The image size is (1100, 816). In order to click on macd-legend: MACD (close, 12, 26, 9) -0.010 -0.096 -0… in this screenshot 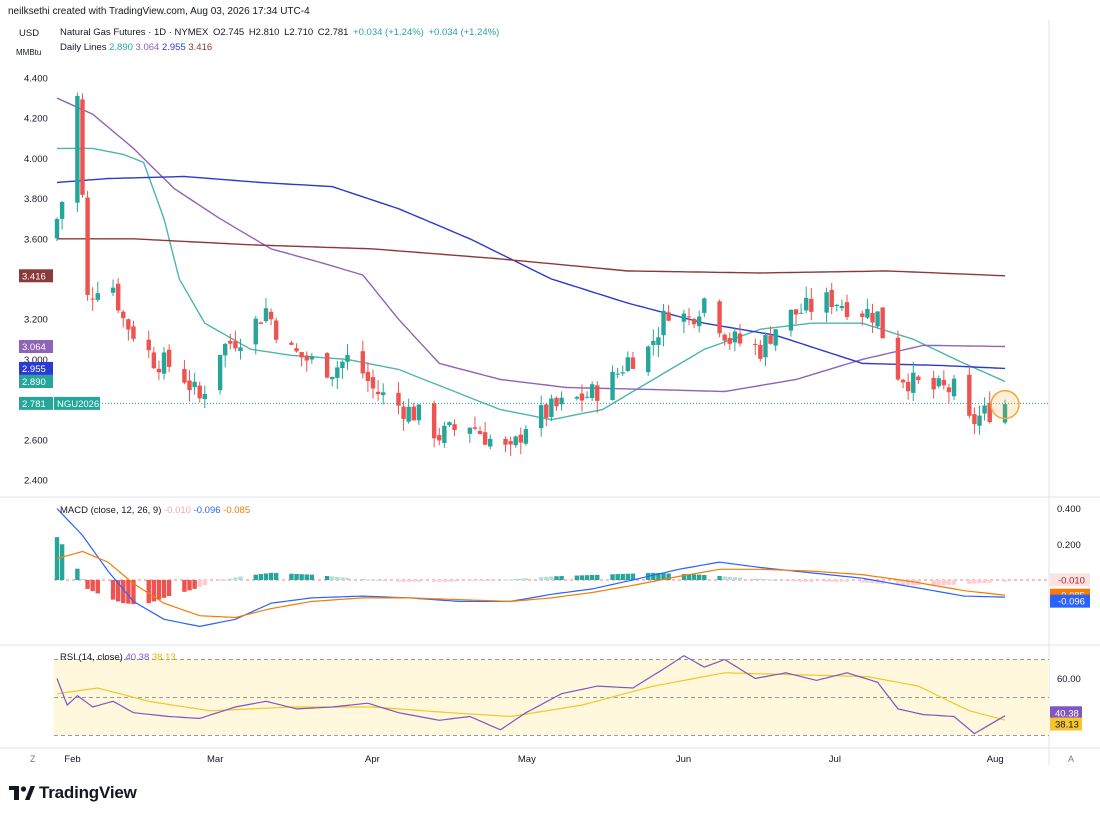, I will do `click(155, 510)`.